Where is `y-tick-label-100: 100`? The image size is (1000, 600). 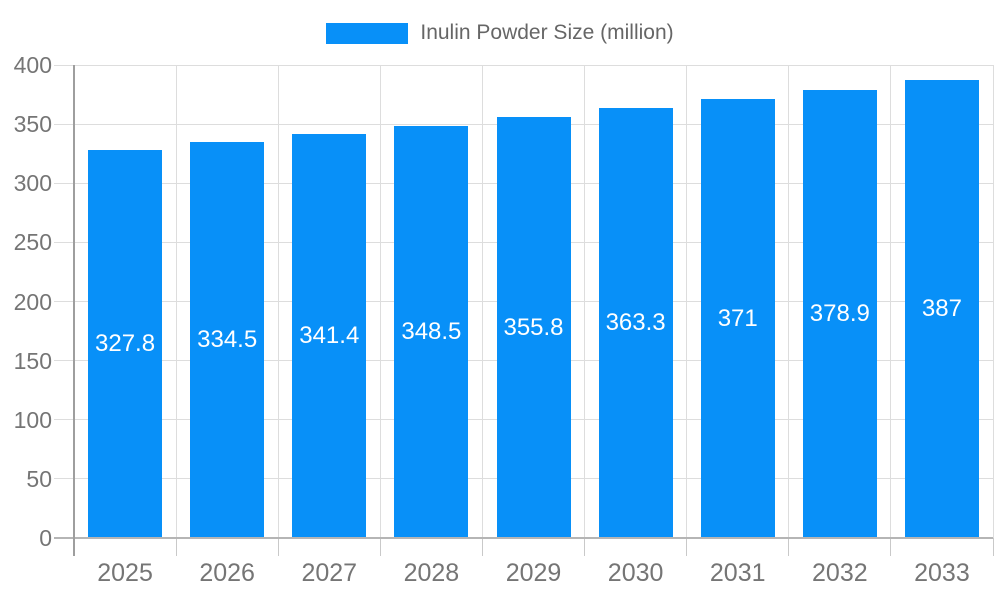 y-tick-label-100: 100 is located at coordinates (32, 419).